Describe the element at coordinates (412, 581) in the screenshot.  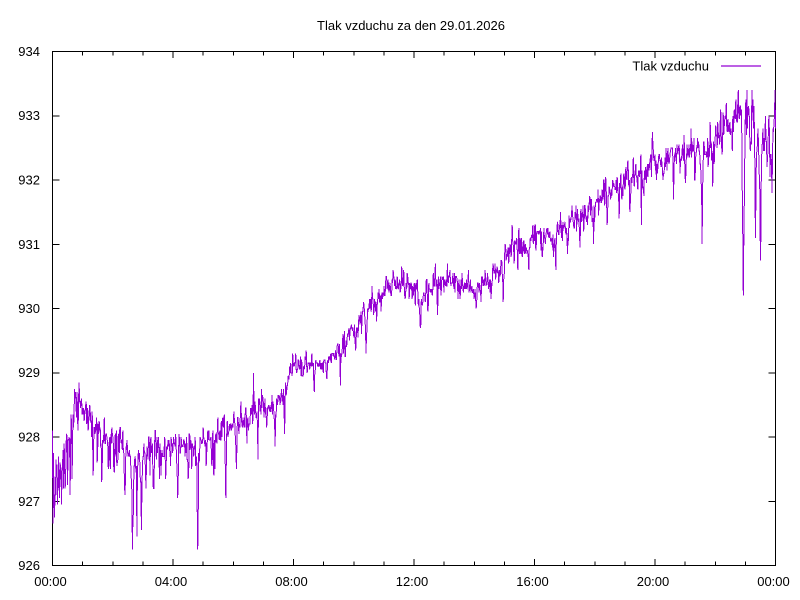
I see `svg-text: 12:00` at that location.